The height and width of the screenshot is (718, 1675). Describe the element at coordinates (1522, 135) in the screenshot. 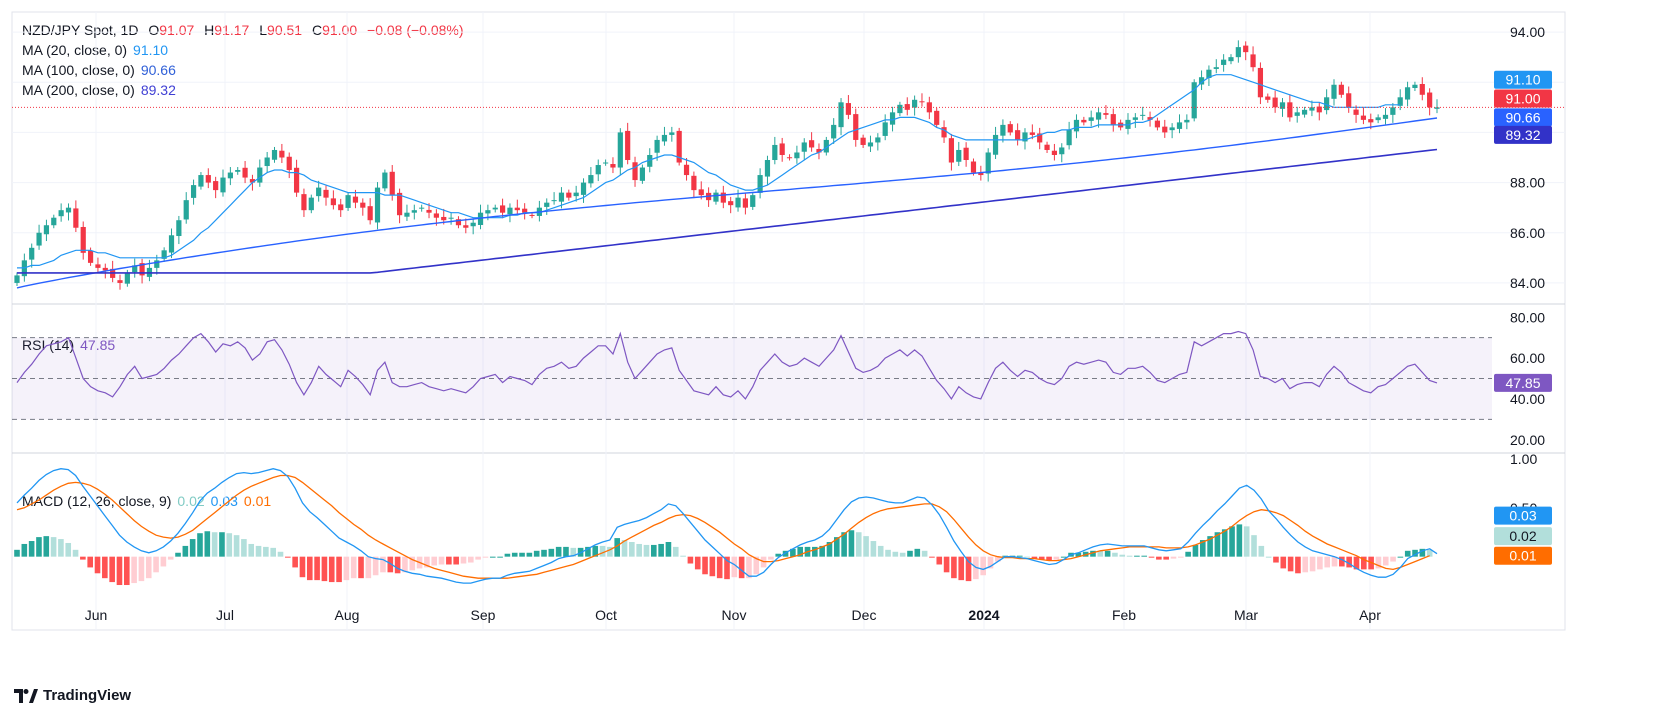

I see `ma200-badge: 89.32` at that location.